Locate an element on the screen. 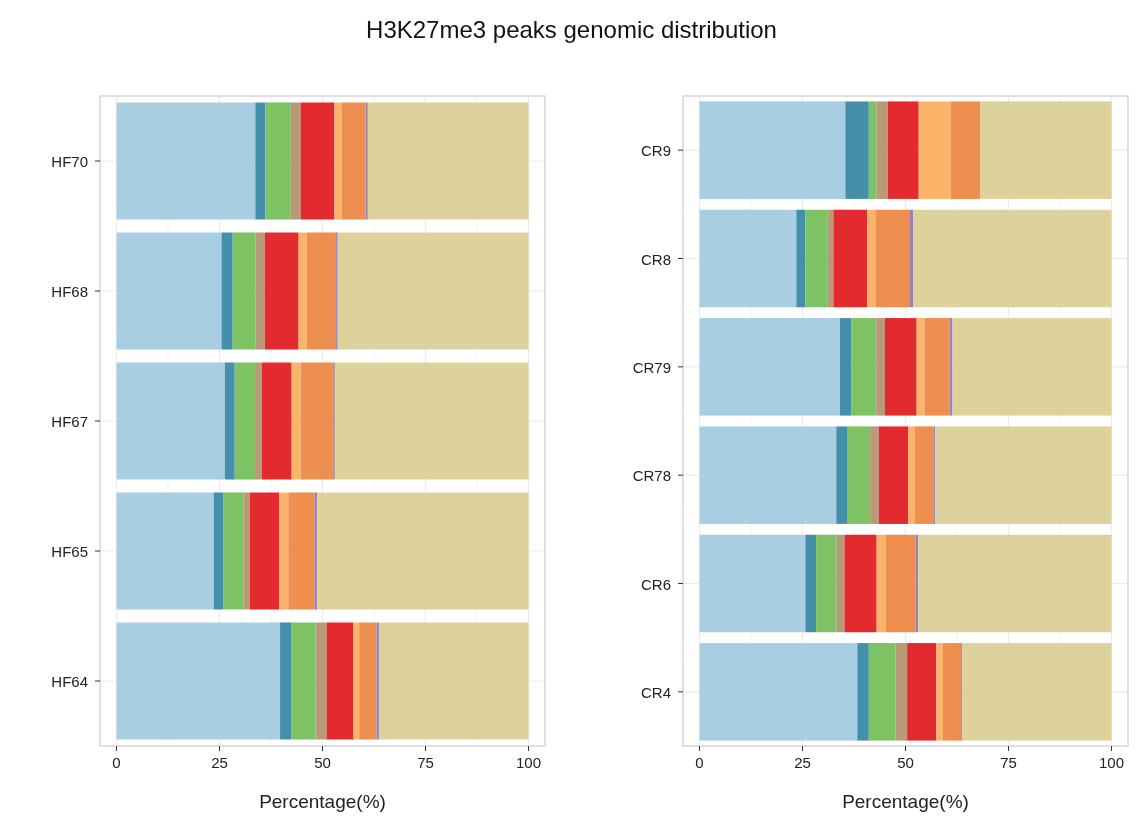  y-tick-label: HF67 is located at coordinates (69, 421).